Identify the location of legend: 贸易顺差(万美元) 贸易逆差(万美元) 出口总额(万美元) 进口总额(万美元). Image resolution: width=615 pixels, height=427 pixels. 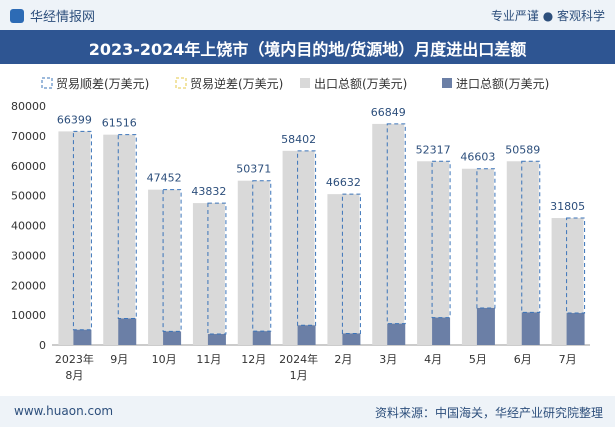
(295, 83).